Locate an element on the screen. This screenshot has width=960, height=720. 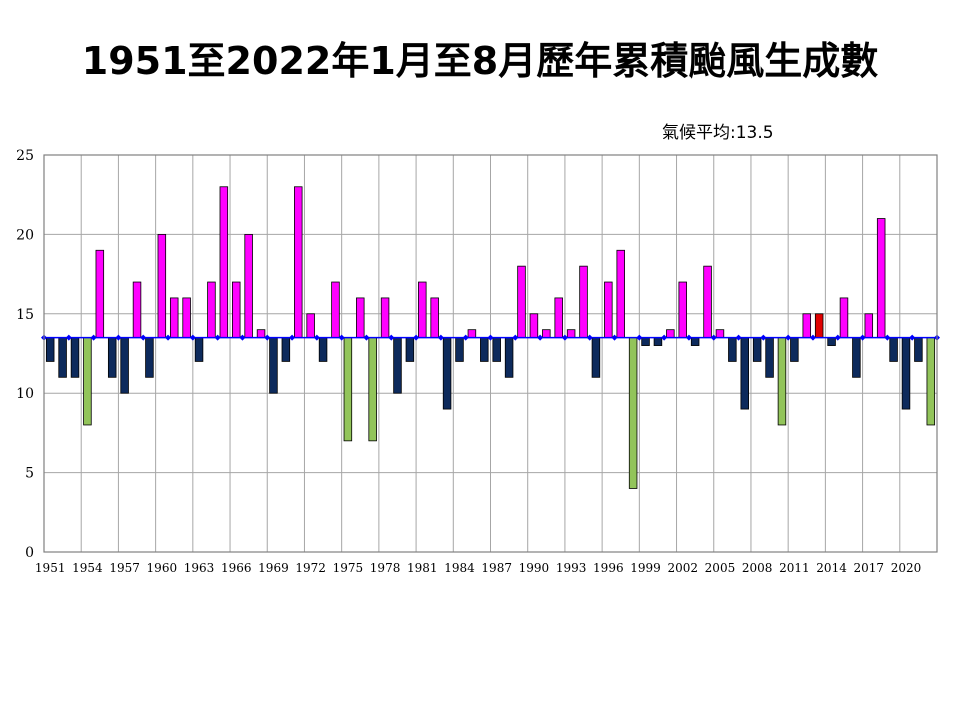
bar-2007 is located at coordinates (745, 373).